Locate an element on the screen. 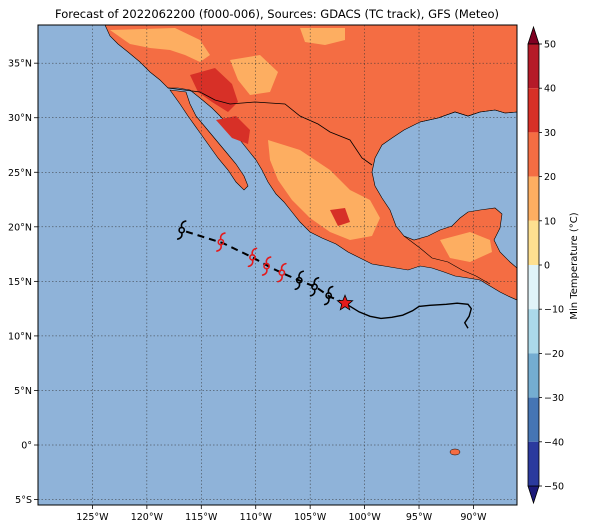 The image size is (592, 529). x-tick-label: 95°W is located at coordinates (419, 517).